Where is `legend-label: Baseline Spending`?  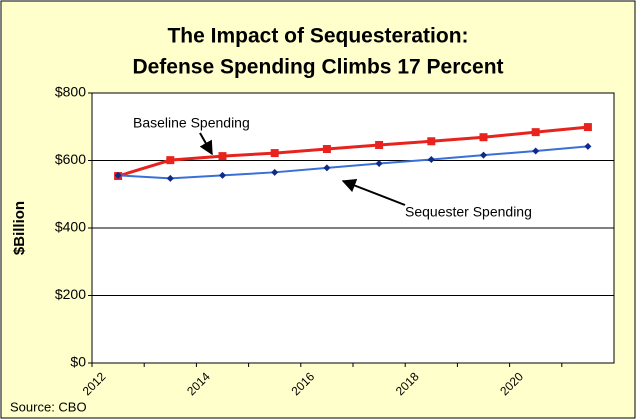 legend-label: Baseline Spending is located at coordinates (191, 123).